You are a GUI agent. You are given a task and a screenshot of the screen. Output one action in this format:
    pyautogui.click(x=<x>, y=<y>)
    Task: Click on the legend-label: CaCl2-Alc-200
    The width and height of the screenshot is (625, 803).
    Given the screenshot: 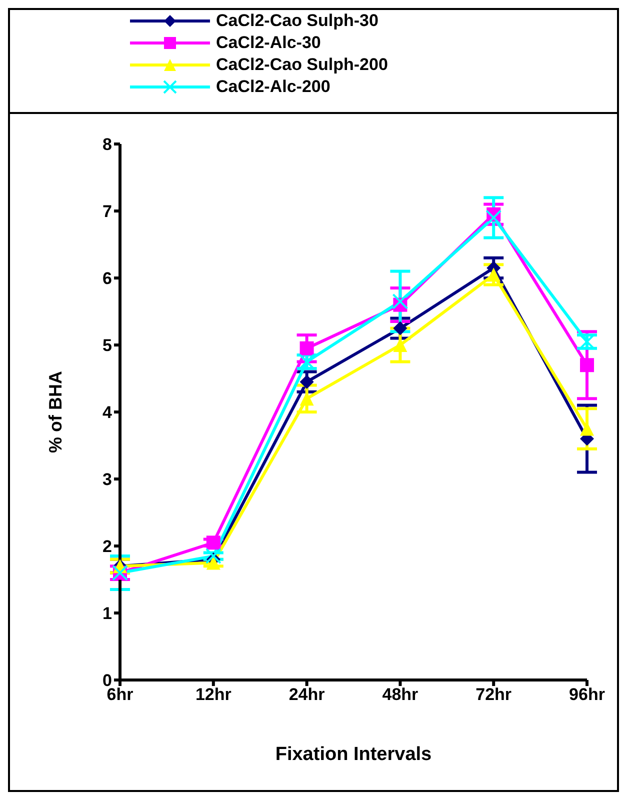 What is the action you would take?
    pyautogui.click(x=273, y=87)
    